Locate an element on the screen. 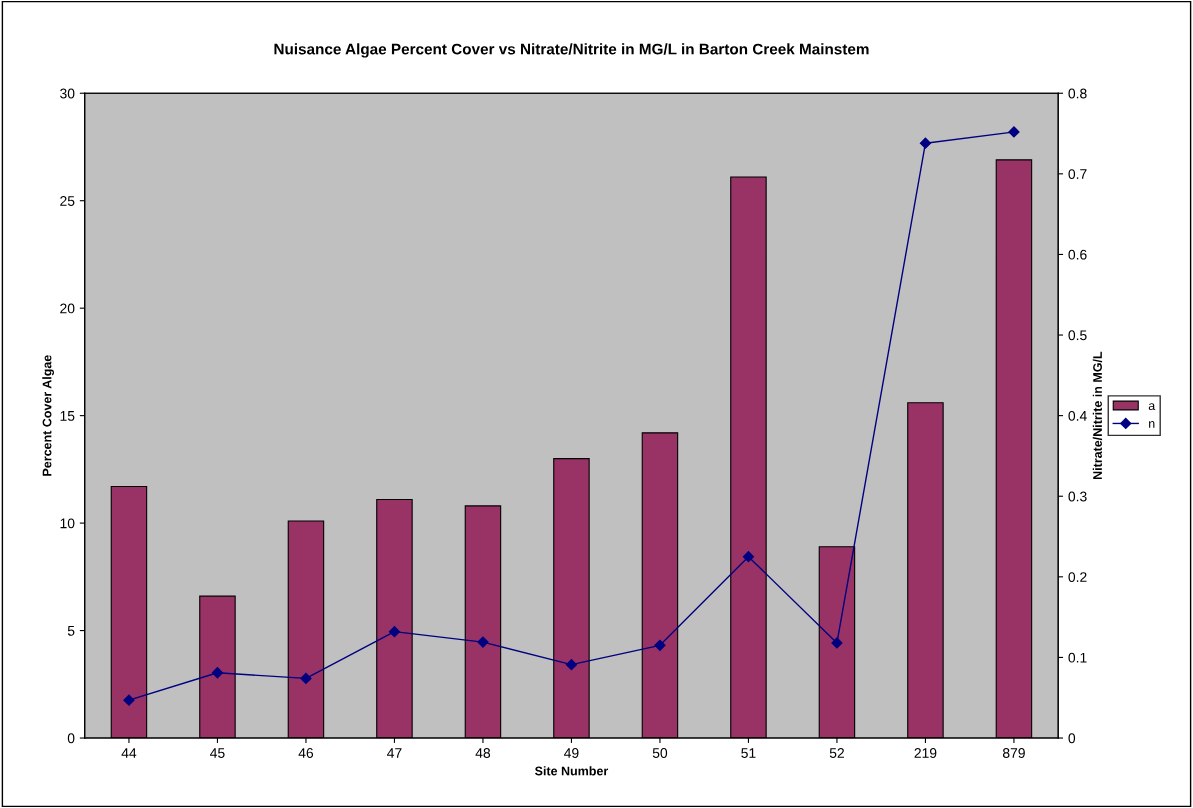  y-tick-label: 5 is located at coordinates (71, 631).